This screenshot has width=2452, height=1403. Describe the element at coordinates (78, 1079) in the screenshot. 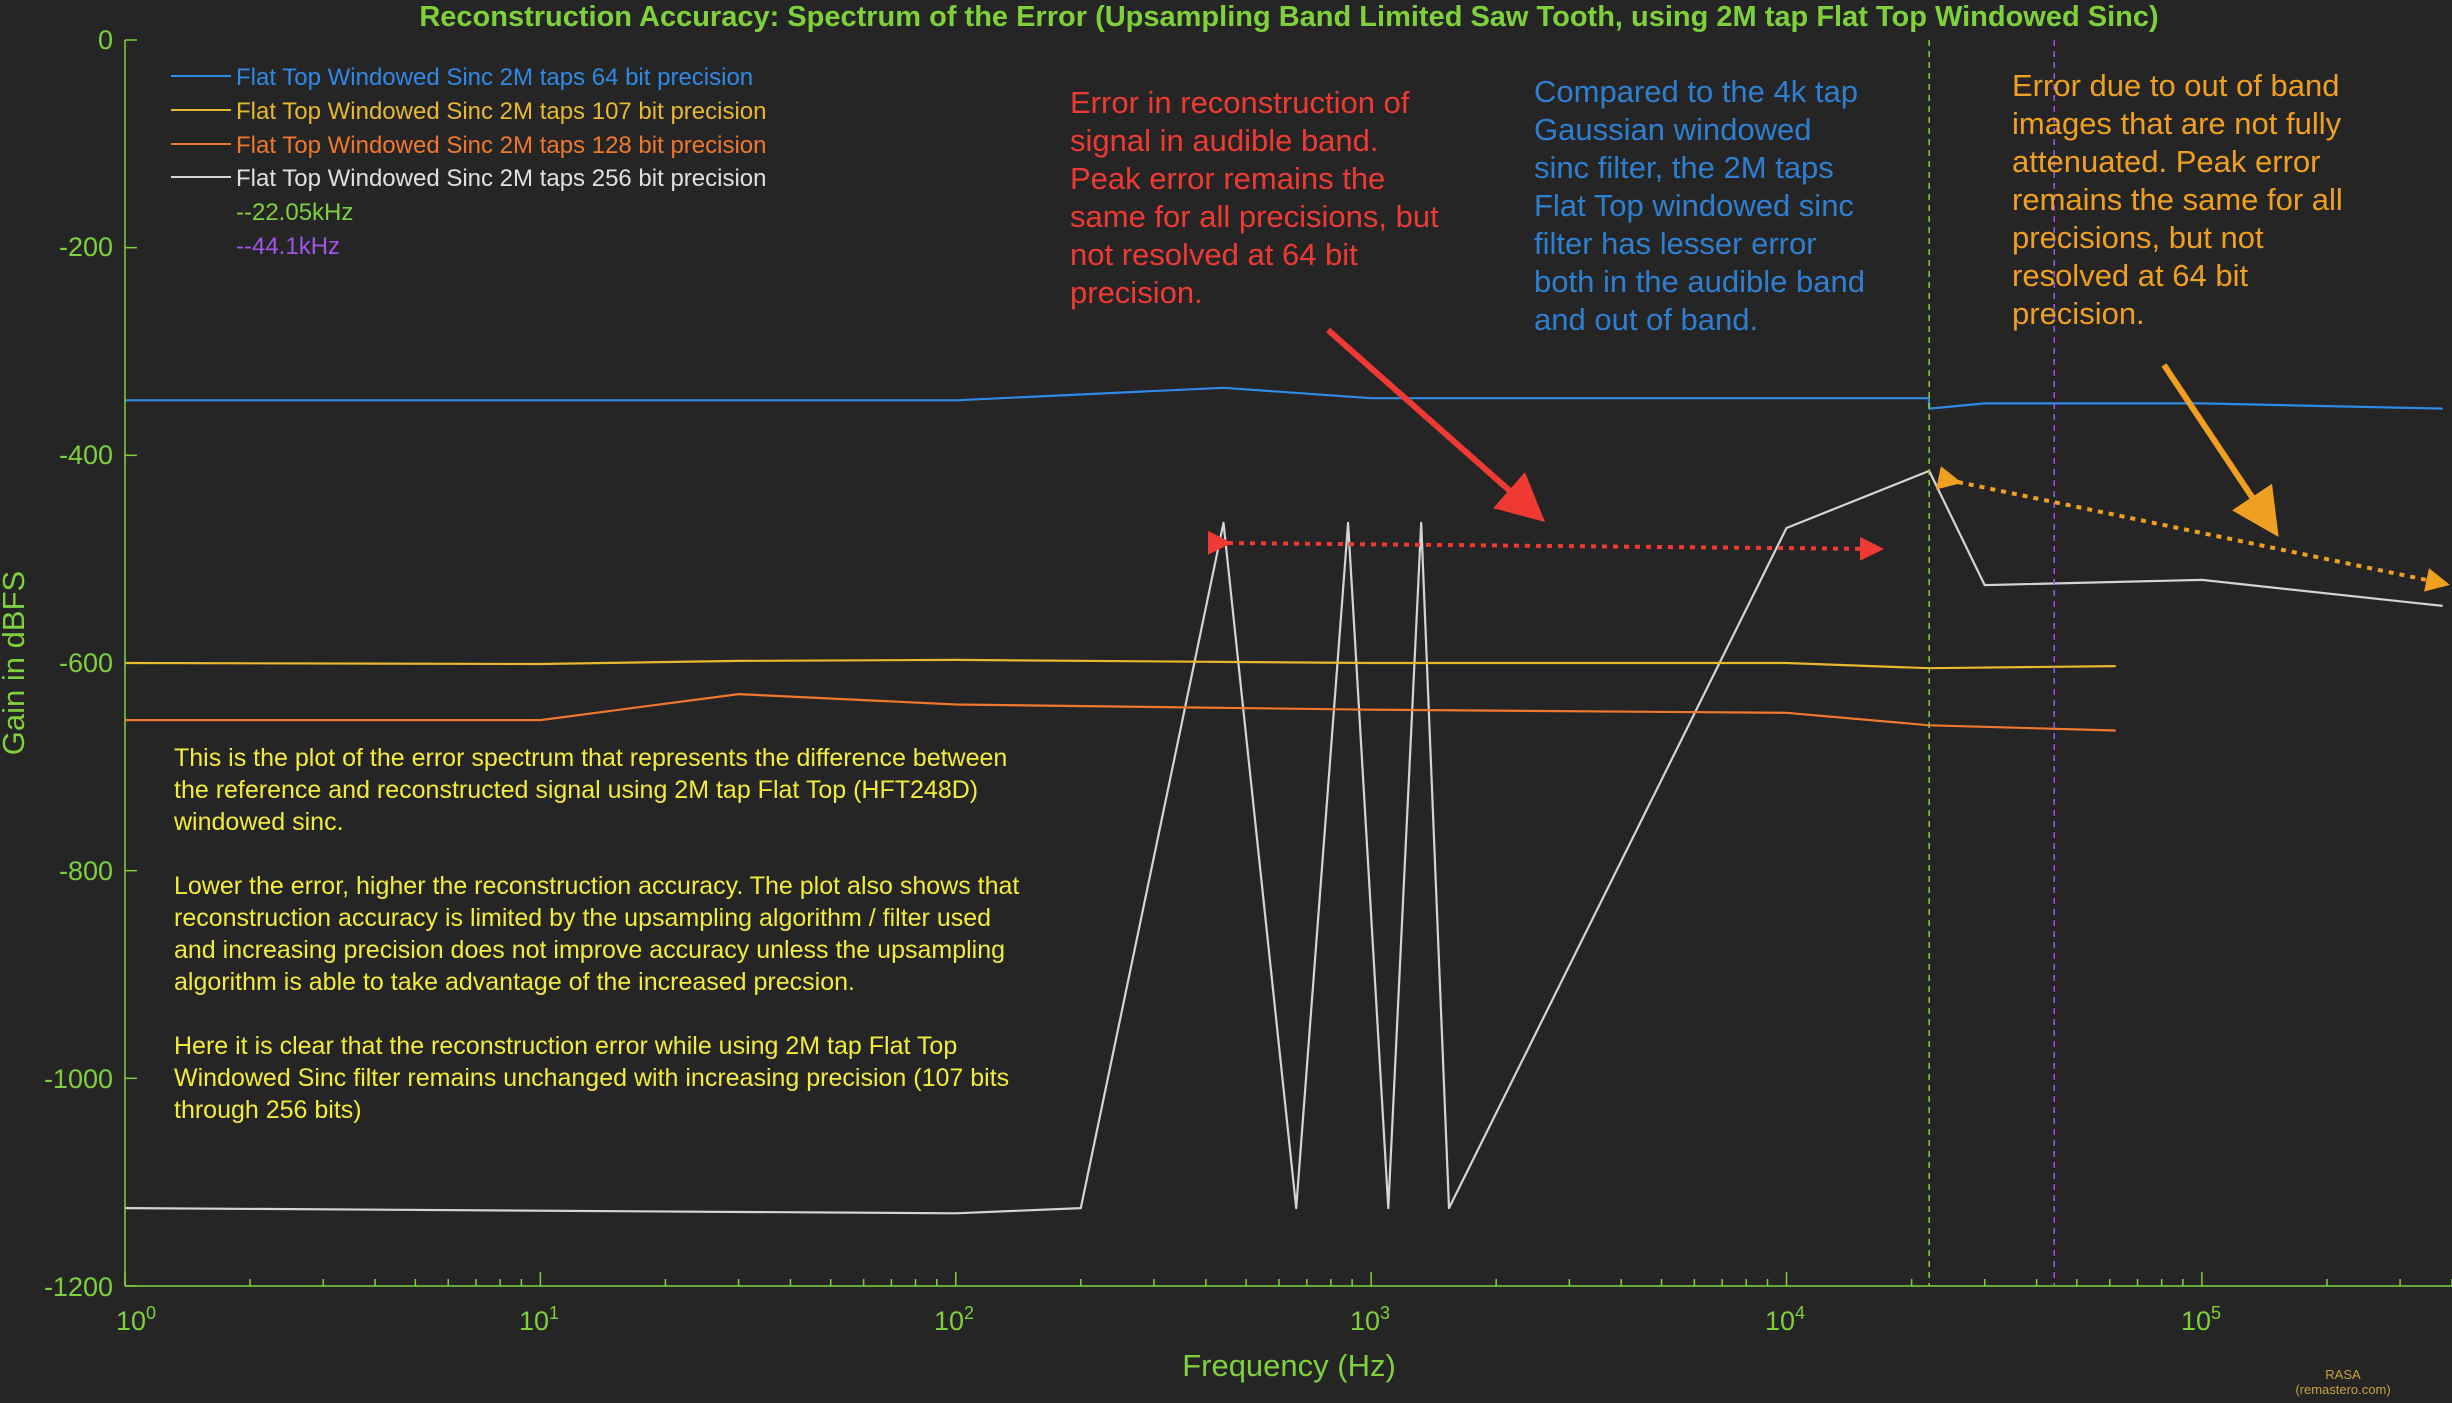

I see `y-tick-label: -1000` at that location.